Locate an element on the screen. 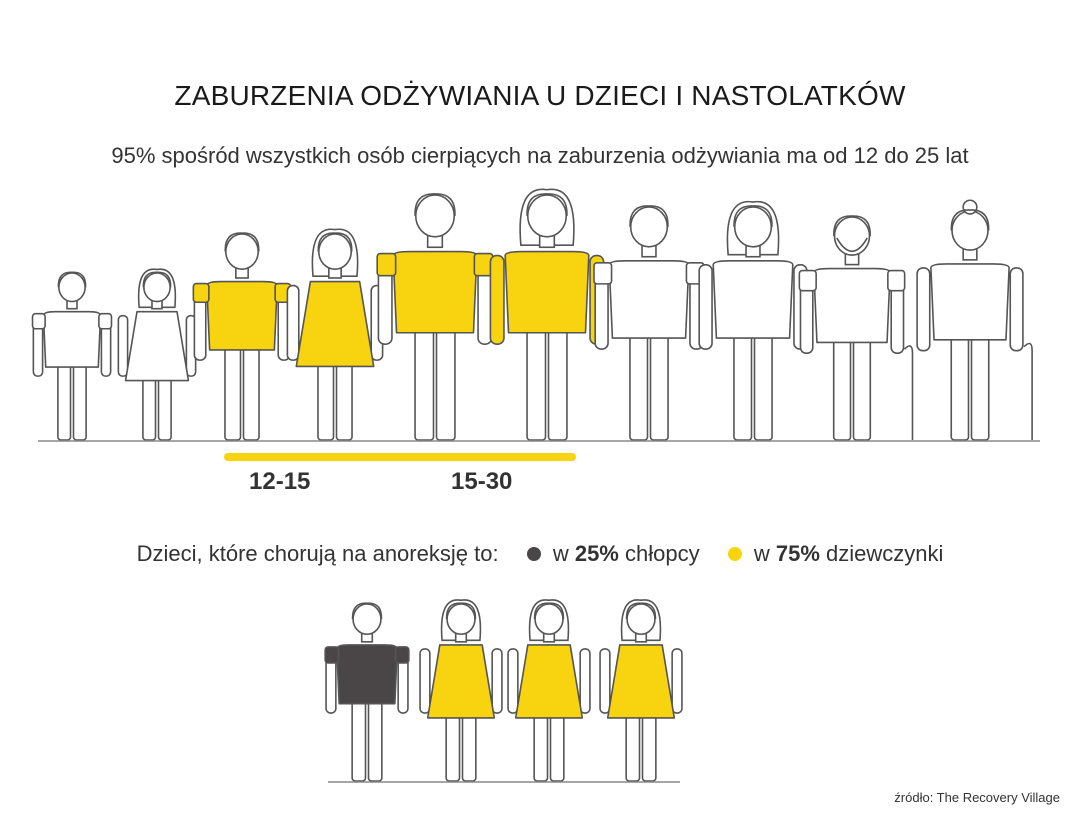 The width and height of the screenshot is (1080, 829). person-figure-old-man-cane is located at coordinates (856, 328).